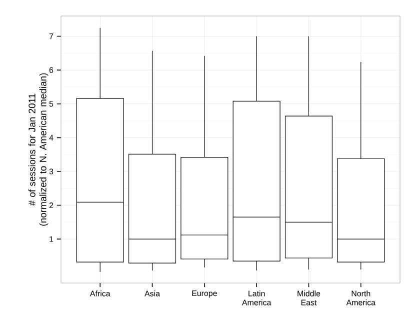 This screenshot has height=326, width=412. I want to click on y-axis-title: # of sessions for Jan 2011 (normalized to N. American median), so click(38, 149).